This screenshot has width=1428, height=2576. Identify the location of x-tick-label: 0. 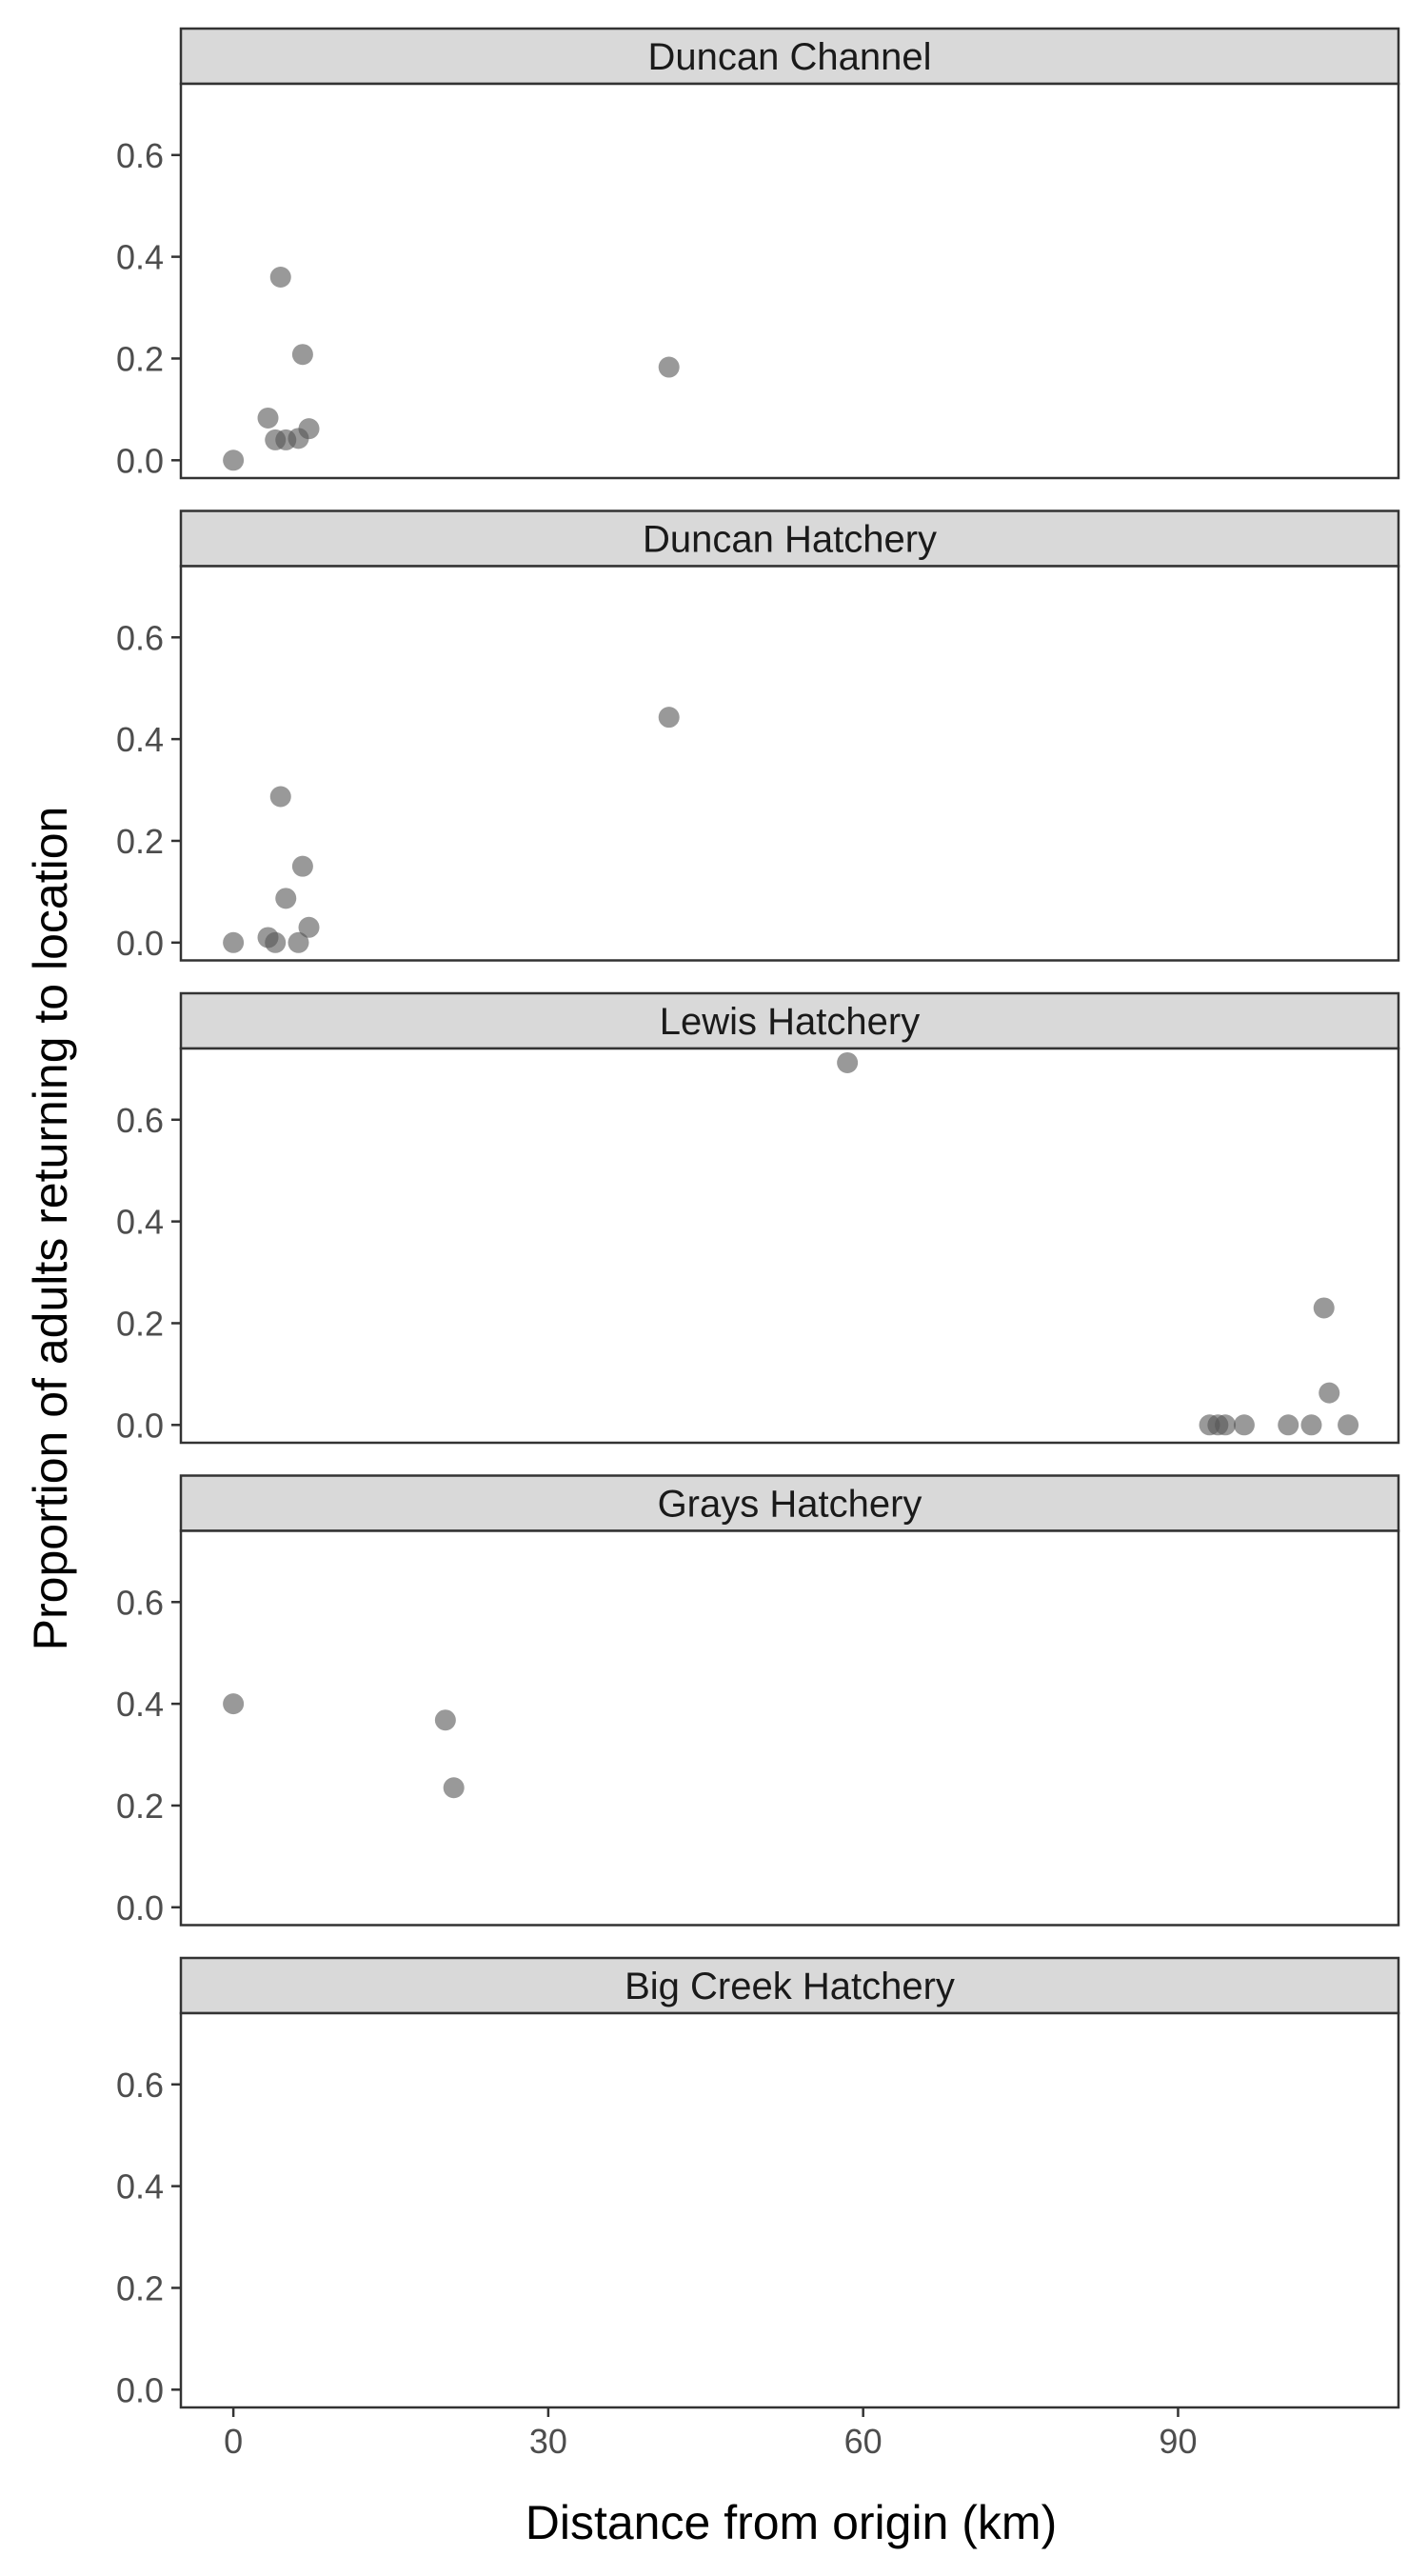
(233, 2441).